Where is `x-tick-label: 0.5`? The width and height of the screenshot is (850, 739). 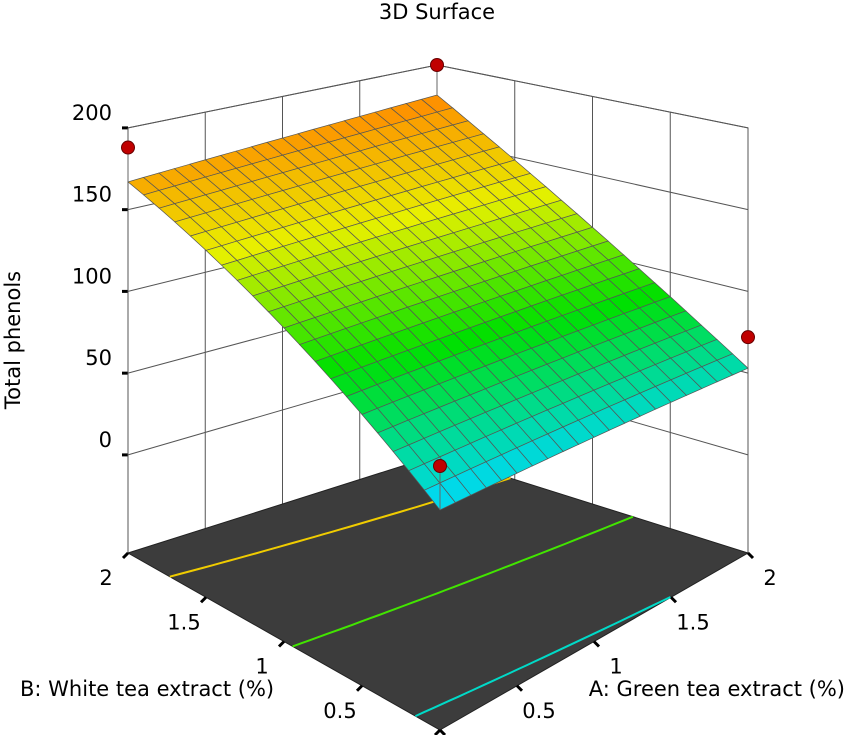 x-tick-label: 0.5 is located at coordinates (538, 711).